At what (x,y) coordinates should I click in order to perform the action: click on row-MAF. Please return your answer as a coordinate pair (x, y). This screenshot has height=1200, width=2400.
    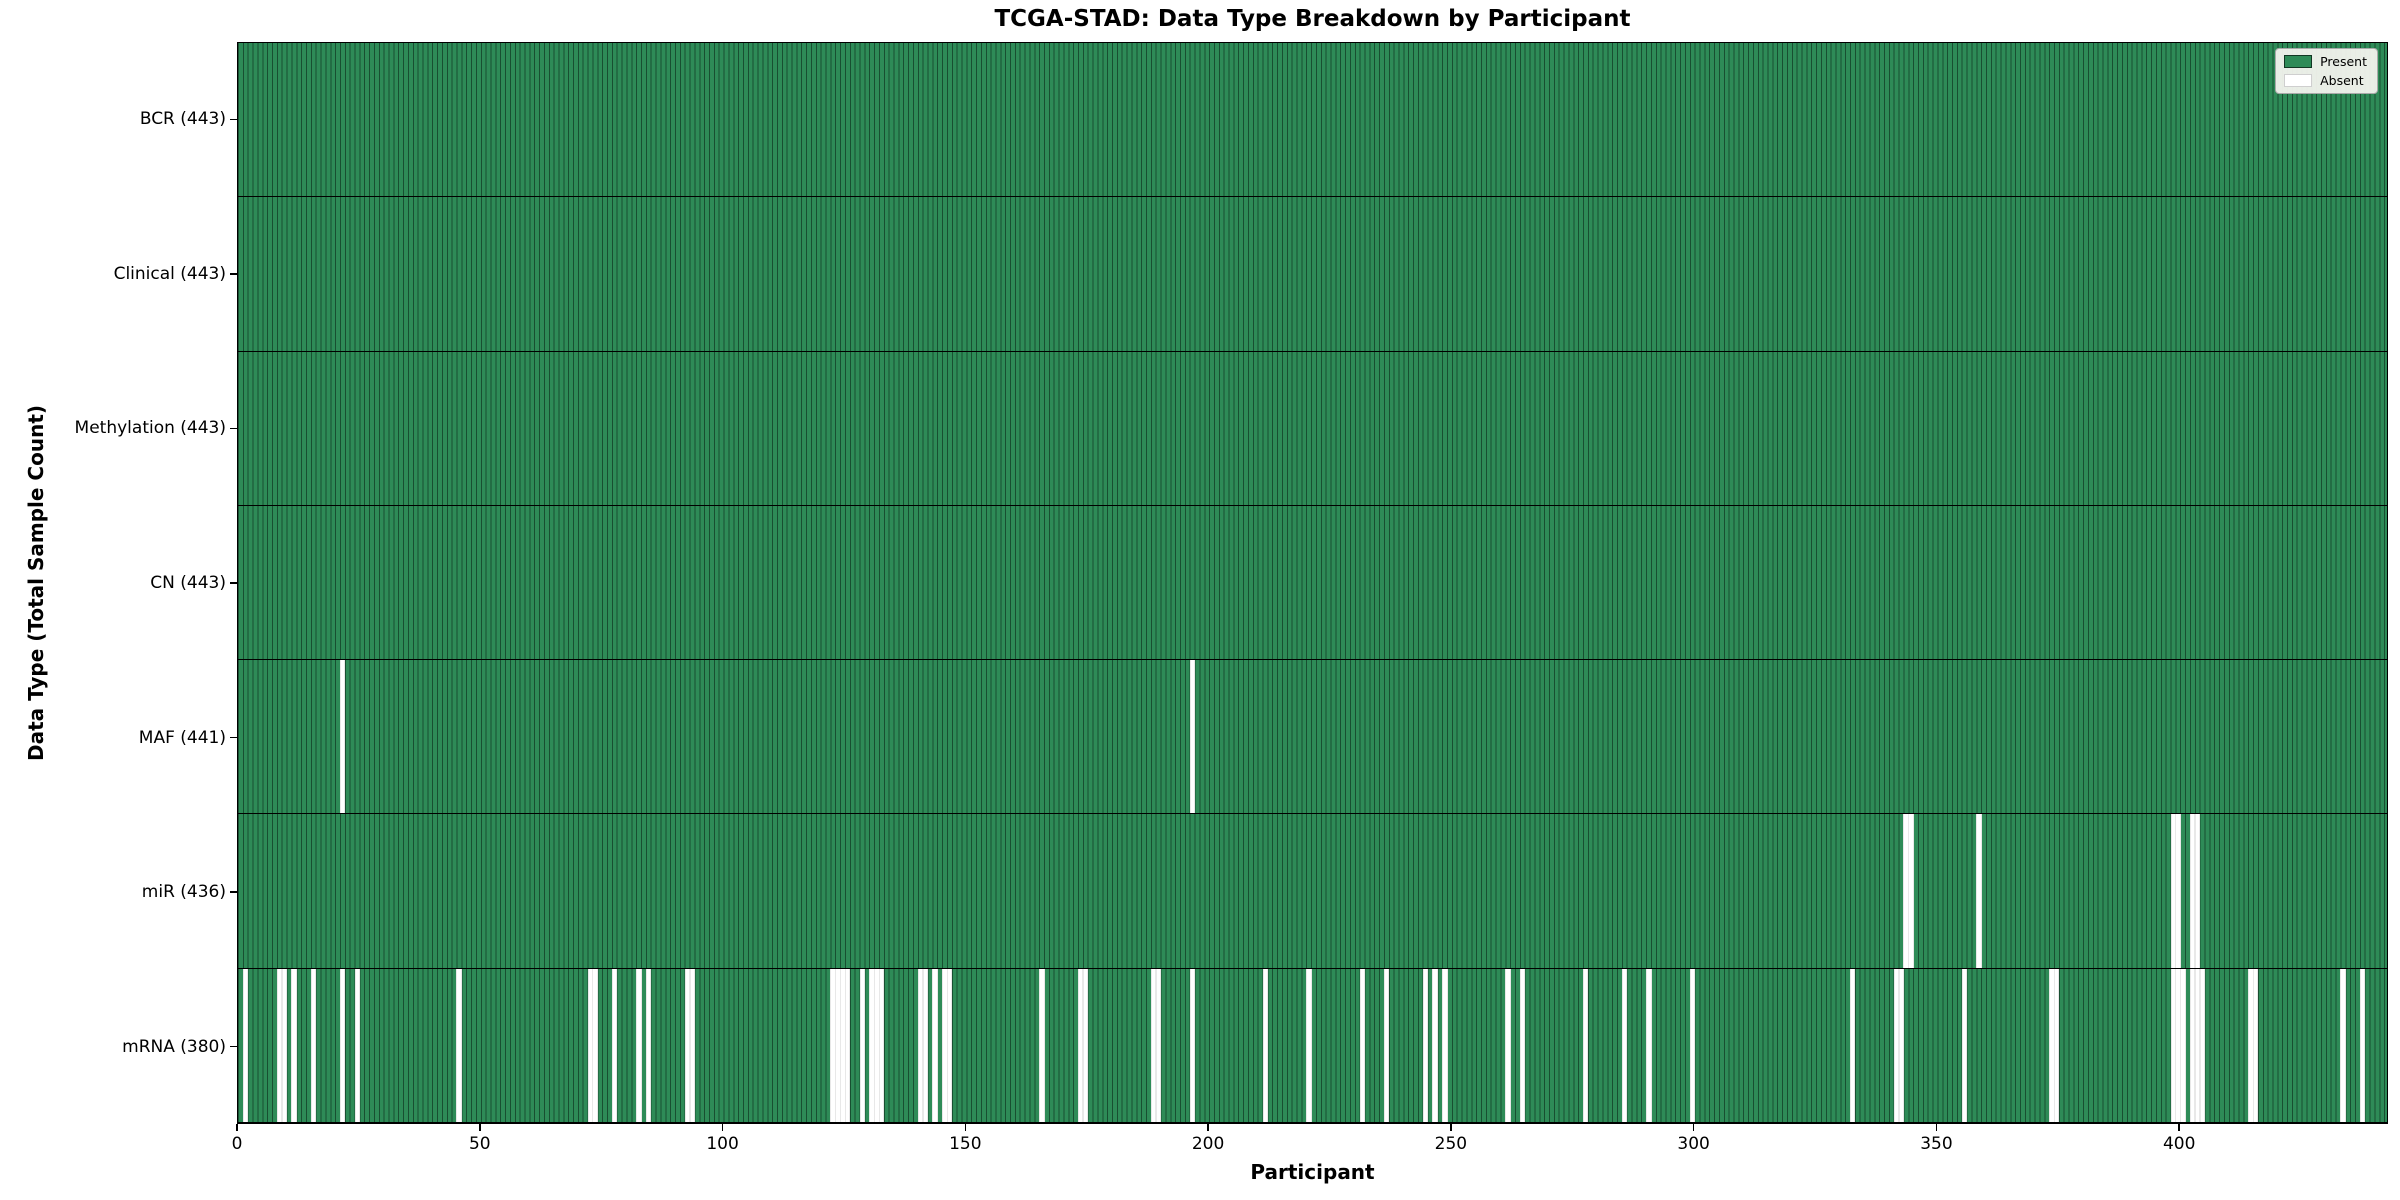
    Looking at the image, I should click on (1312, 737).